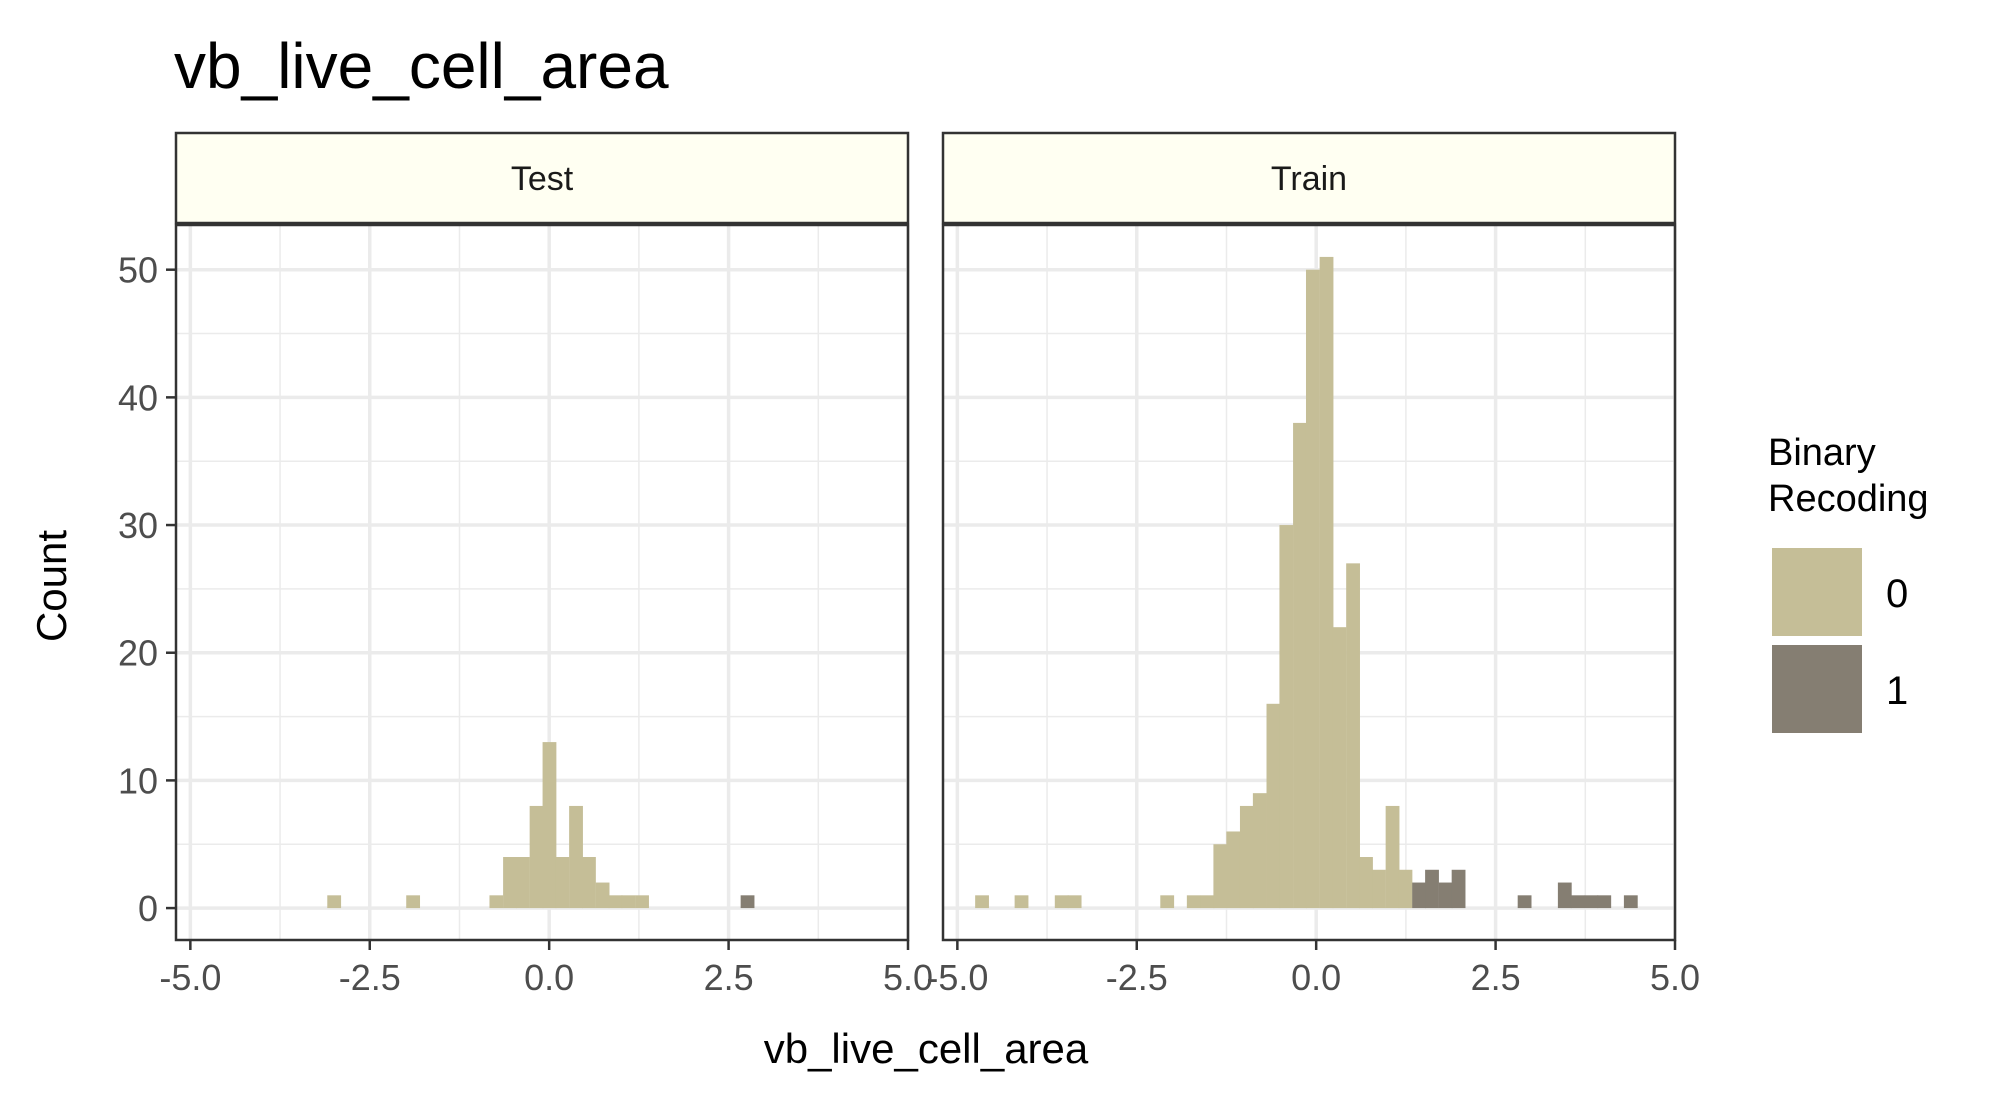  Describe the element at coordinates (51, 586) in the screenshot. I see `y-axis-title: Count` at that location.